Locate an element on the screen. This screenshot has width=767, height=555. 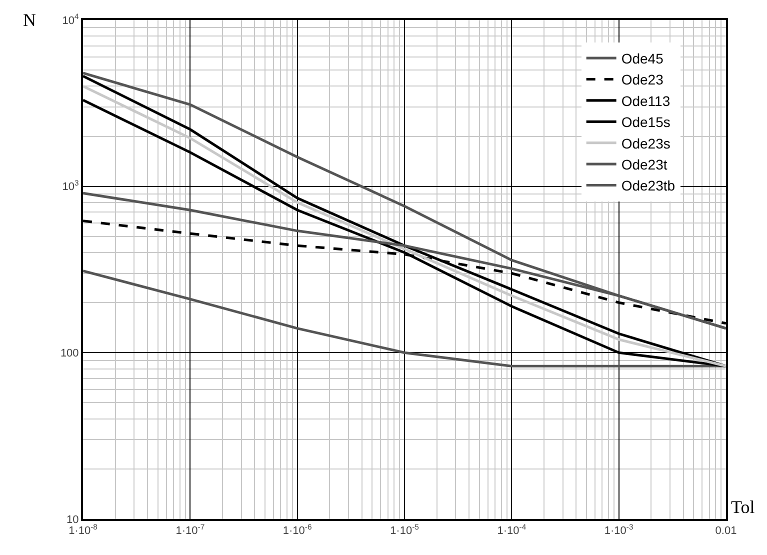
x-tick-label: 1·10$^{-7}$ is located at coordinates (190, 530).